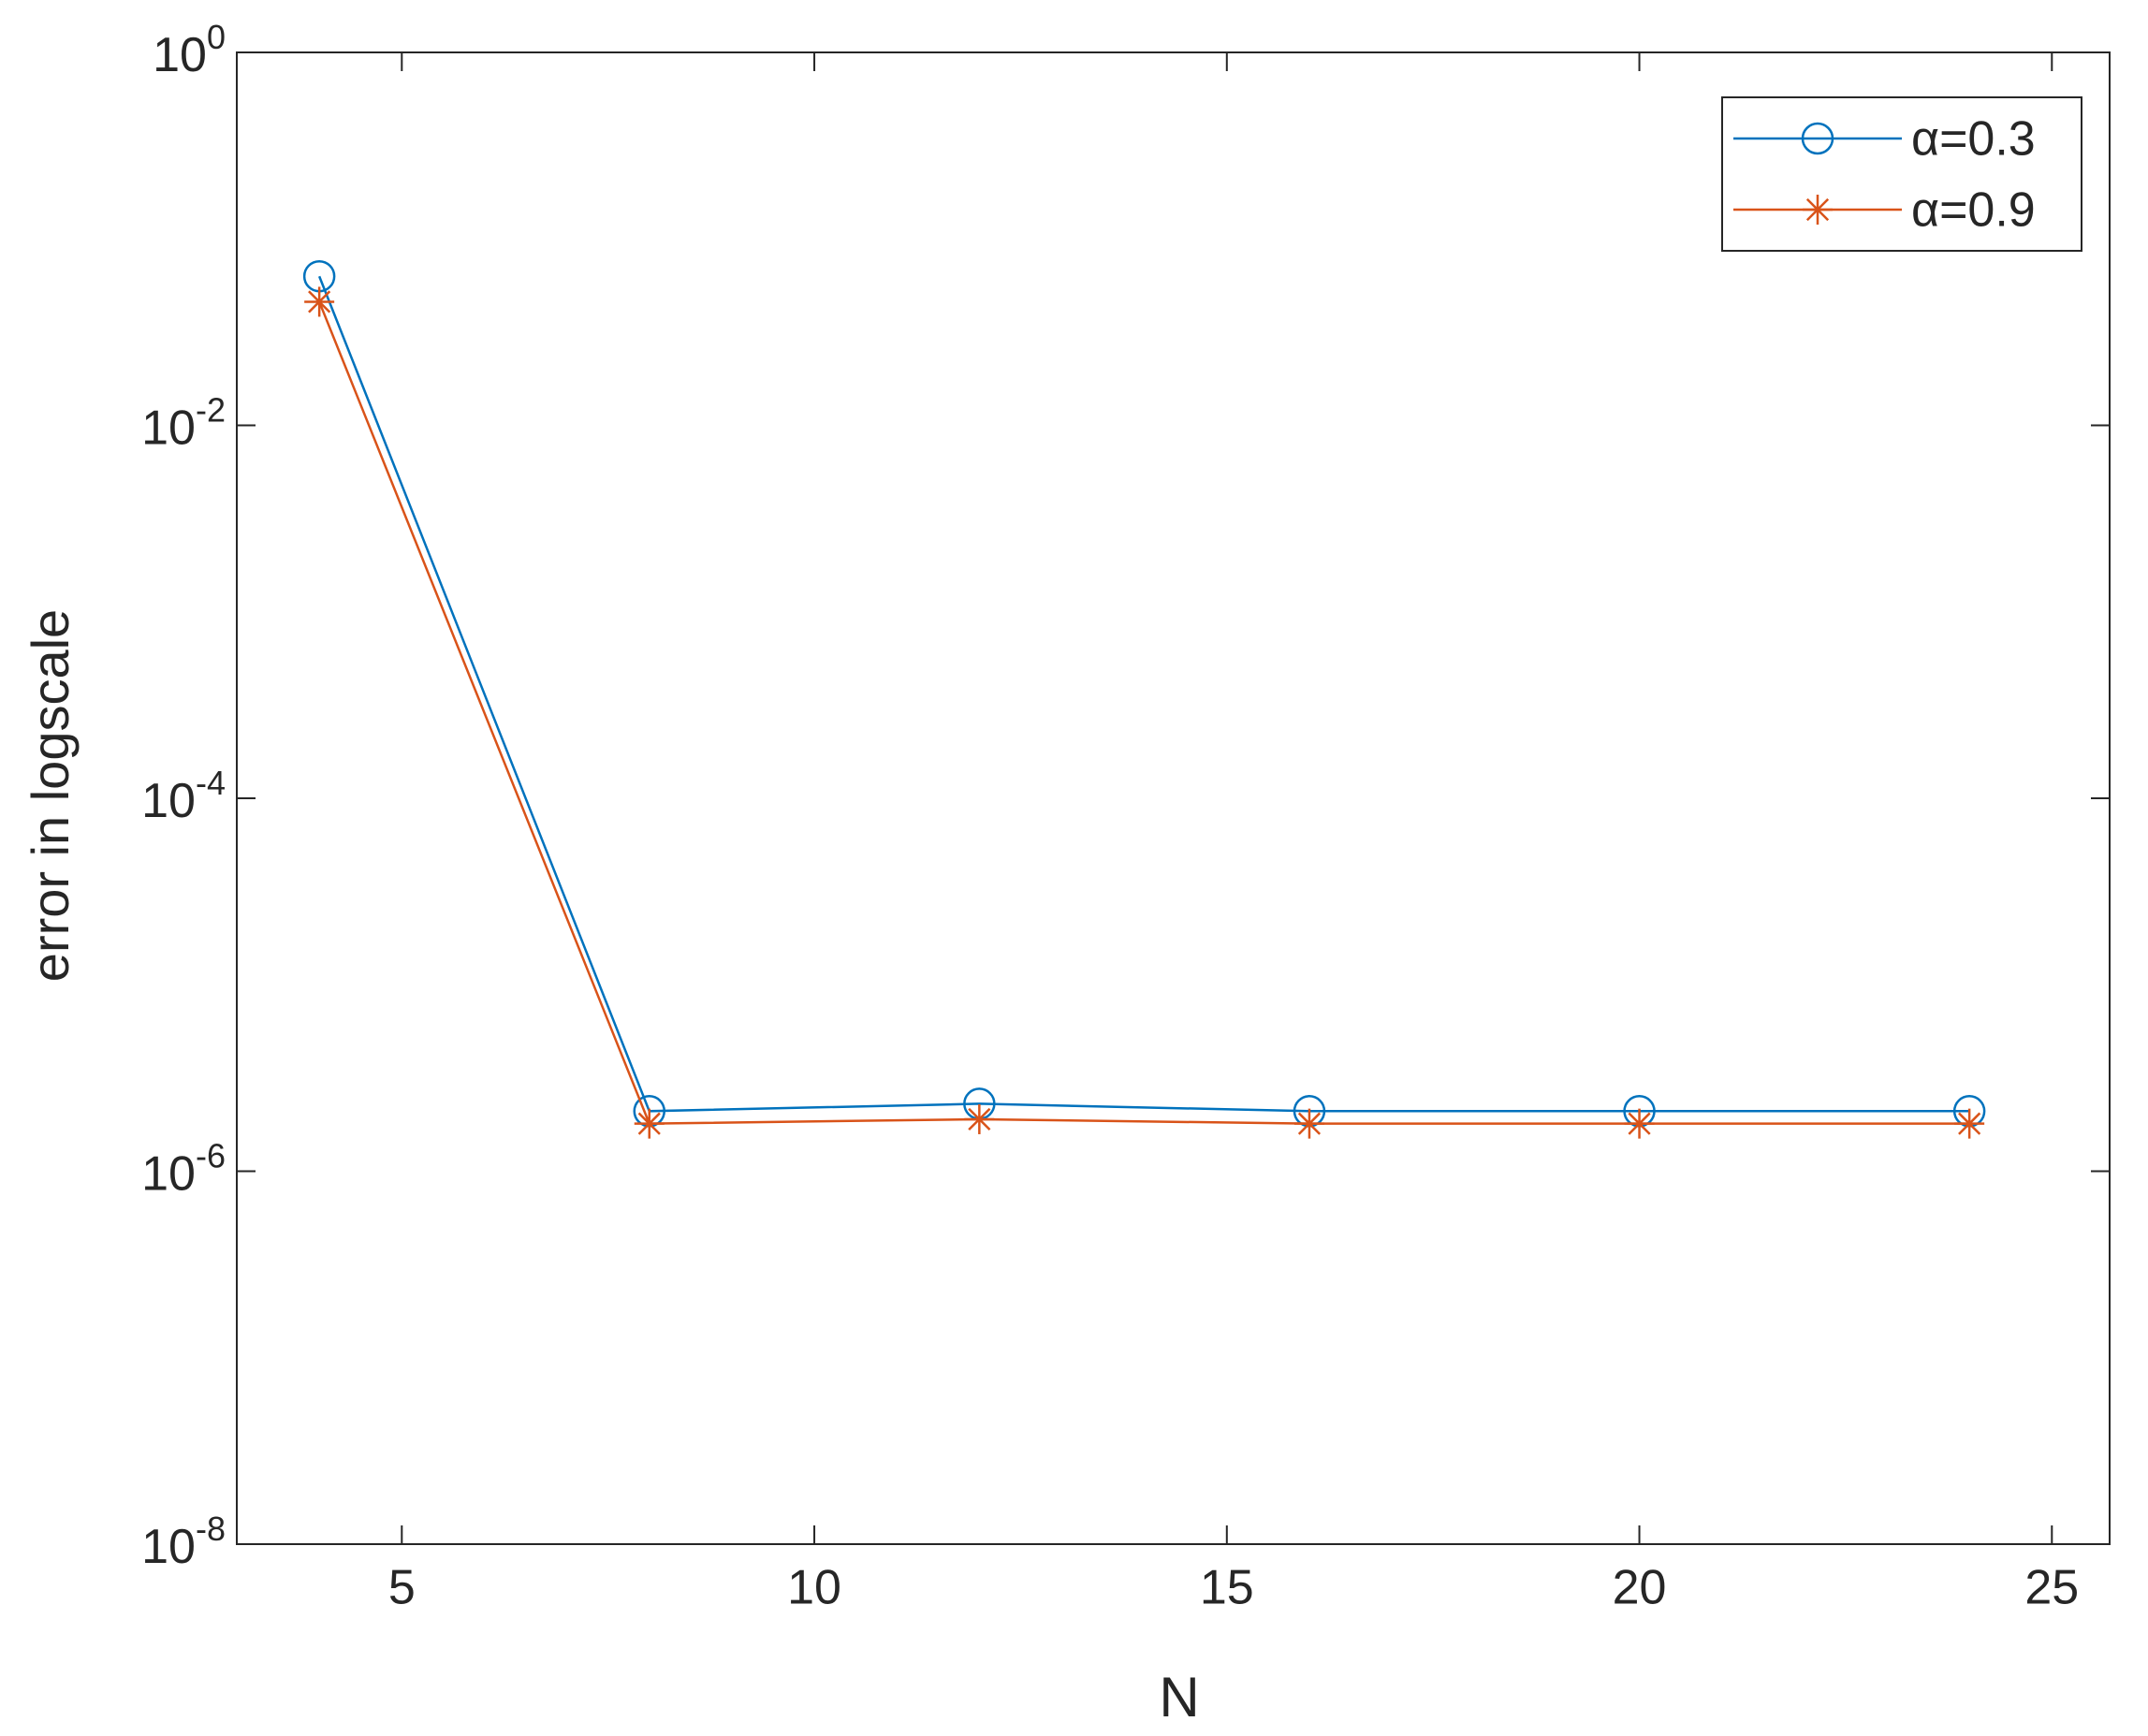 The width and height of the screenshot is (2148, 1736). Describe the element at coordinates (183, 423) in the screenshot. I see `y-tick-label: 10⁻²` at that location.